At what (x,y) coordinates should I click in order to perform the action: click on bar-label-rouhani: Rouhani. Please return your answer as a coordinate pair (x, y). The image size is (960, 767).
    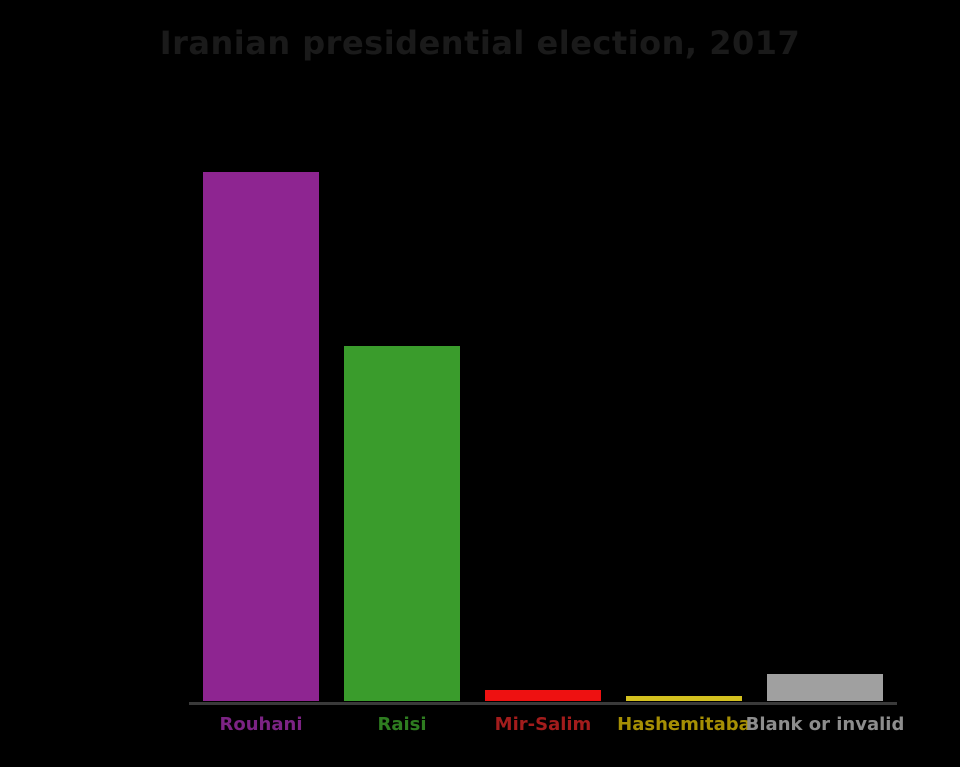
    Looking at the image, I should click on (261, 724).